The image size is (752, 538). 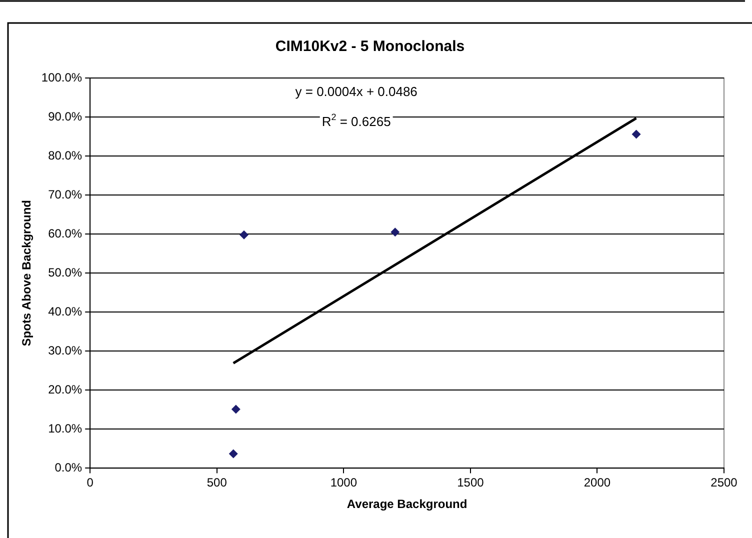 I want to click on x-tick-label: 0, so click(x=90, y=483).